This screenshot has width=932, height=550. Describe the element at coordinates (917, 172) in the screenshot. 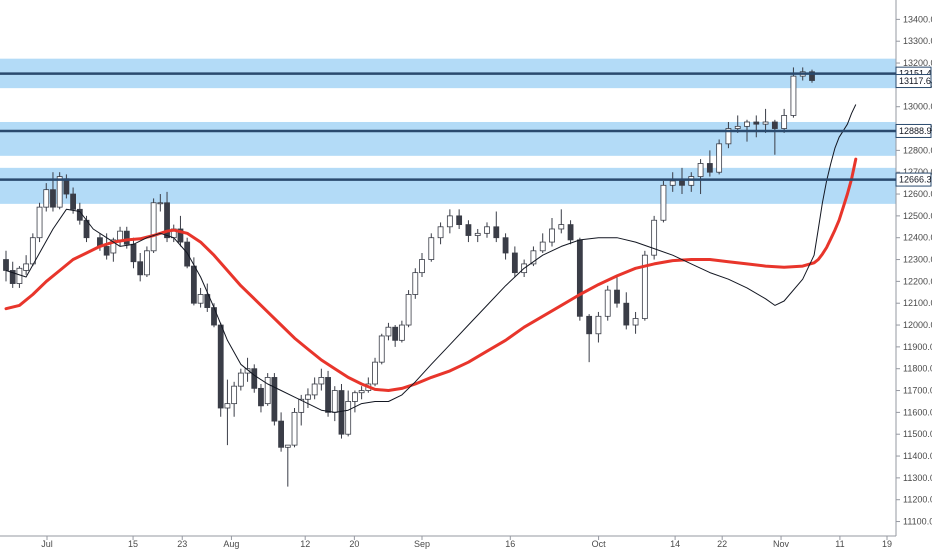

I see `price-tick-label: 12700.0` at that location.